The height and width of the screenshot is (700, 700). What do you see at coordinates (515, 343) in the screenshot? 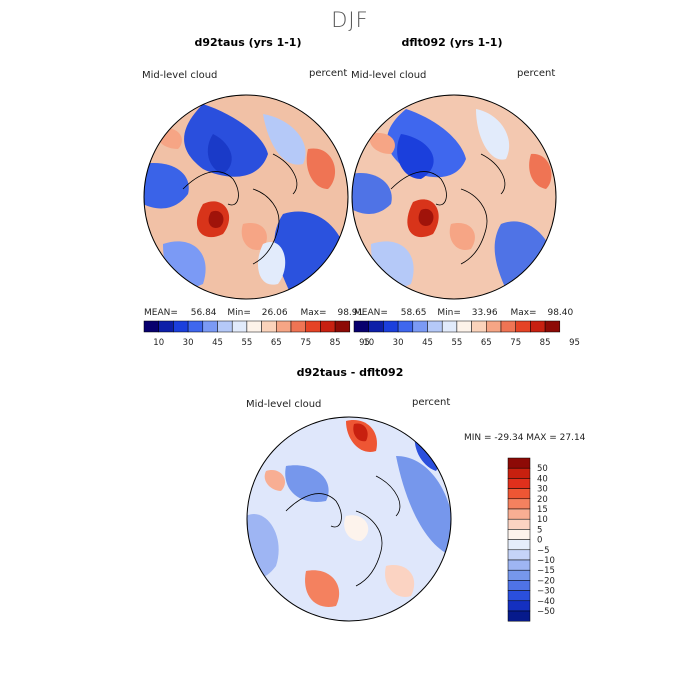
I see `colorbar-tick-label: 75` at bounding box center [515, 343].